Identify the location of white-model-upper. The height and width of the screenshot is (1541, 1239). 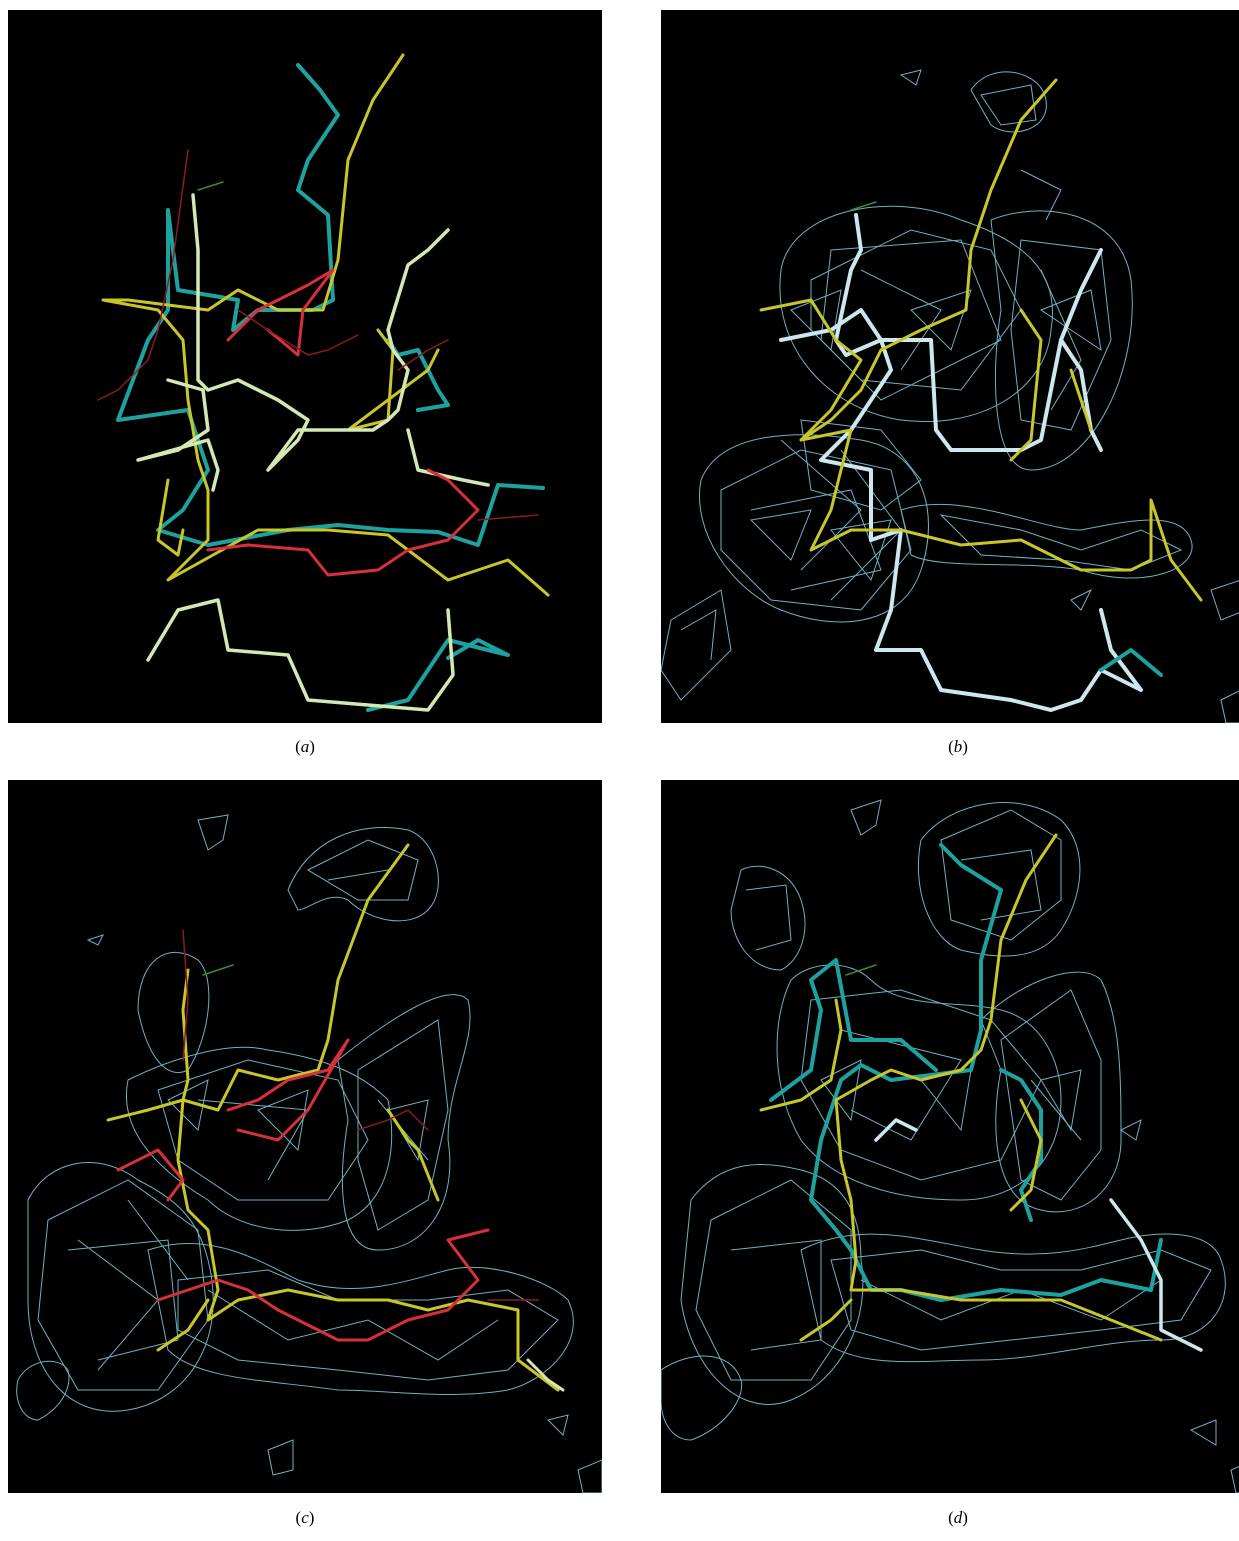
(941, 350).